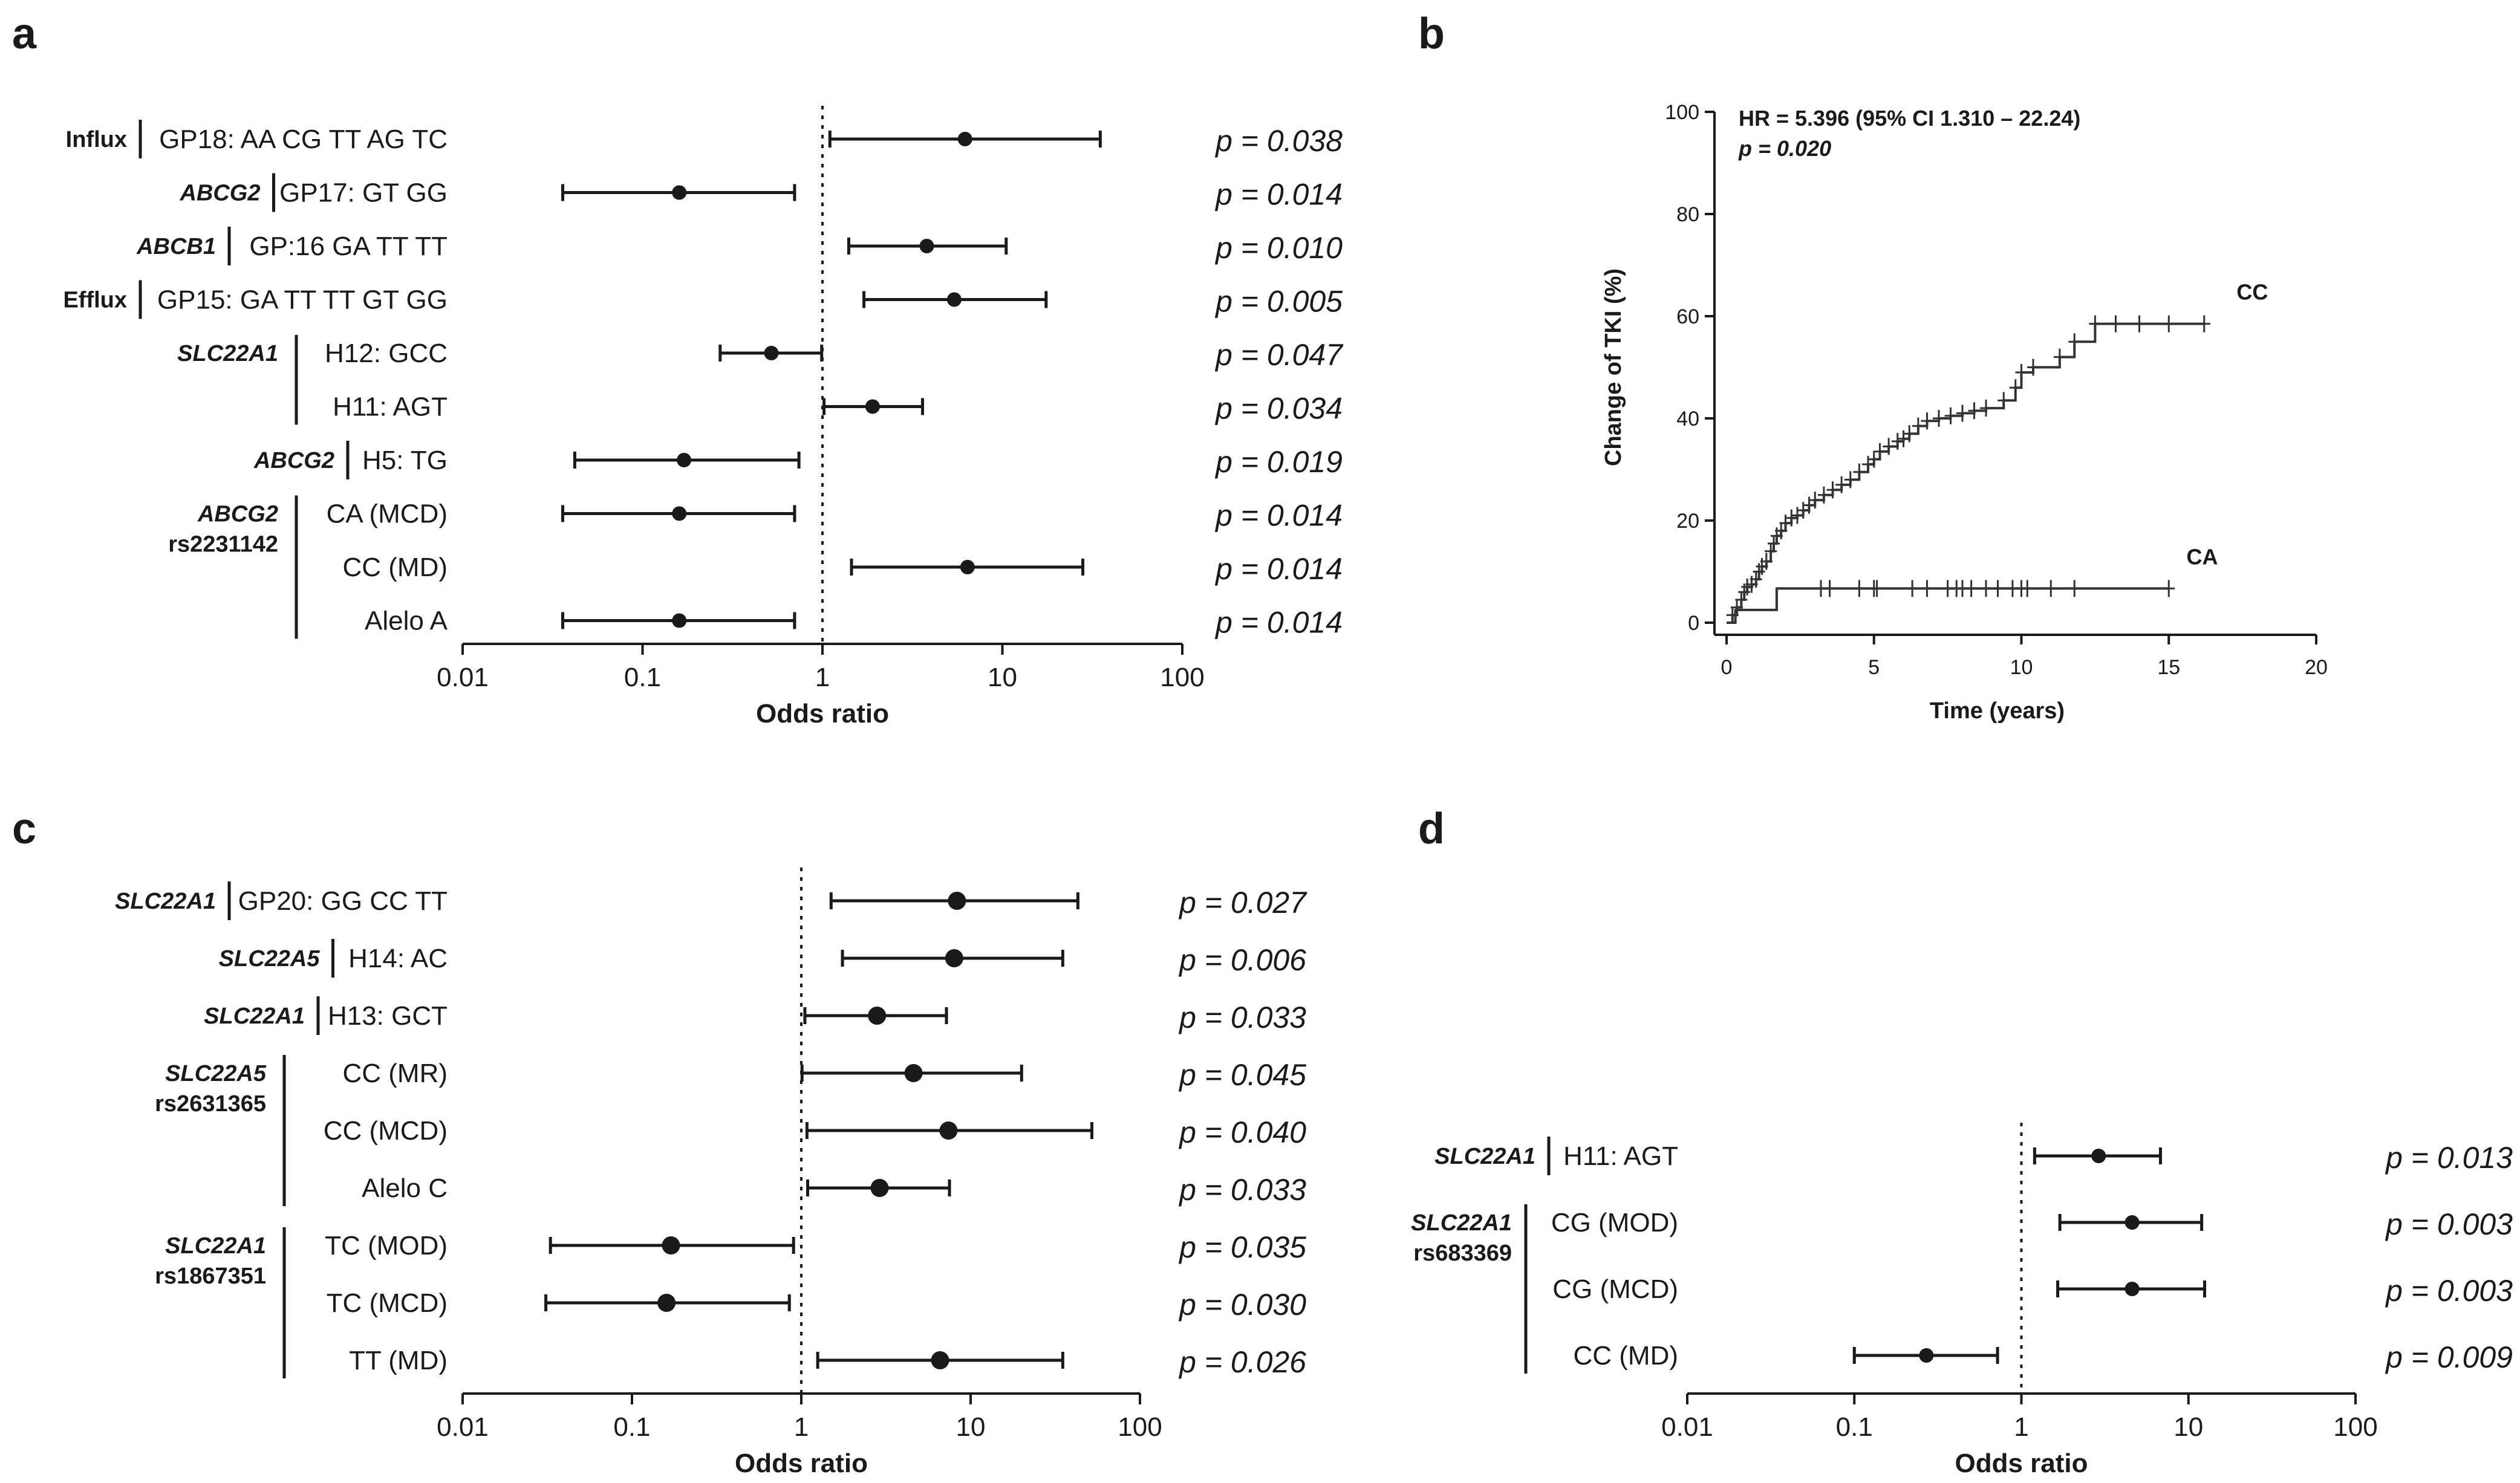 The height and width of the screenshot is (1483, 2520). I want to click on km-hazard-ratio: HR = 5.396 (95% CI 1.310 – 22.24), so click(1909, 118).